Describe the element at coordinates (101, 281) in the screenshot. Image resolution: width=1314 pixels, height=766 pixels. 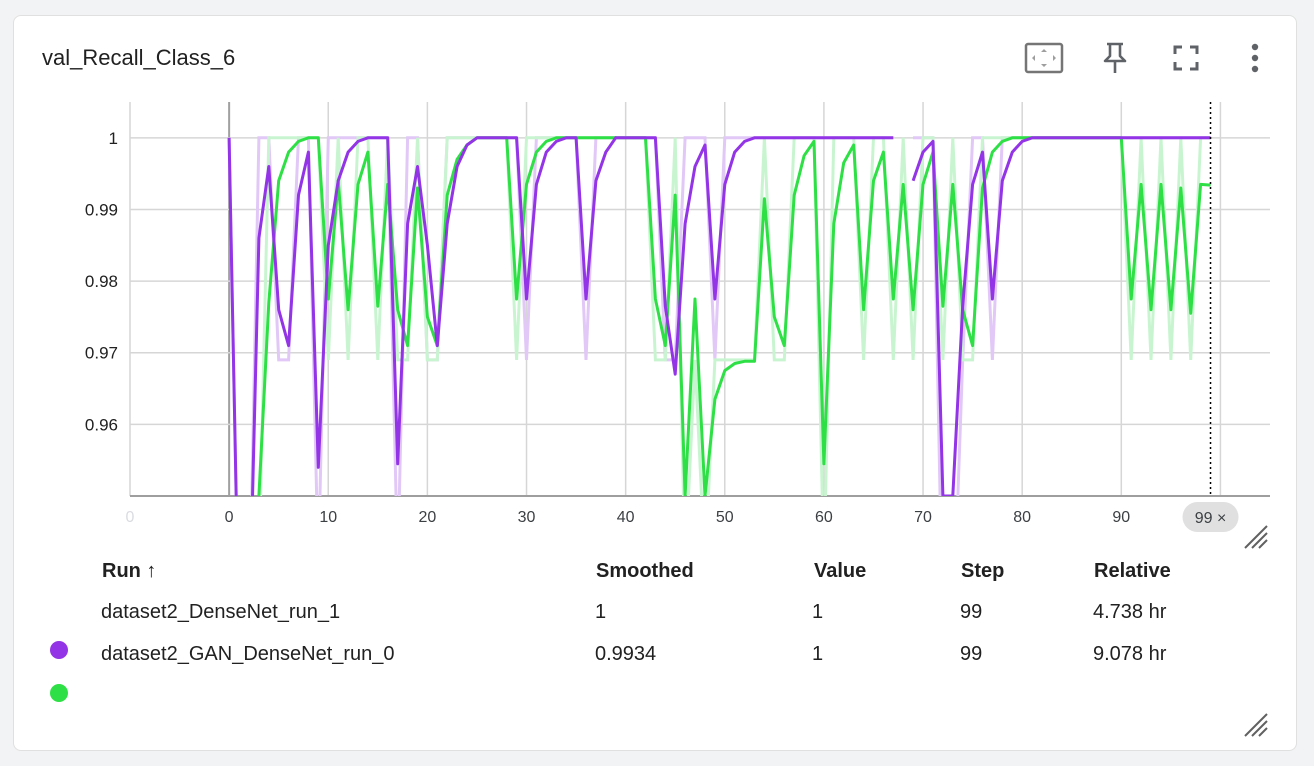
I see `y-tick-label: 0.98` at that location.